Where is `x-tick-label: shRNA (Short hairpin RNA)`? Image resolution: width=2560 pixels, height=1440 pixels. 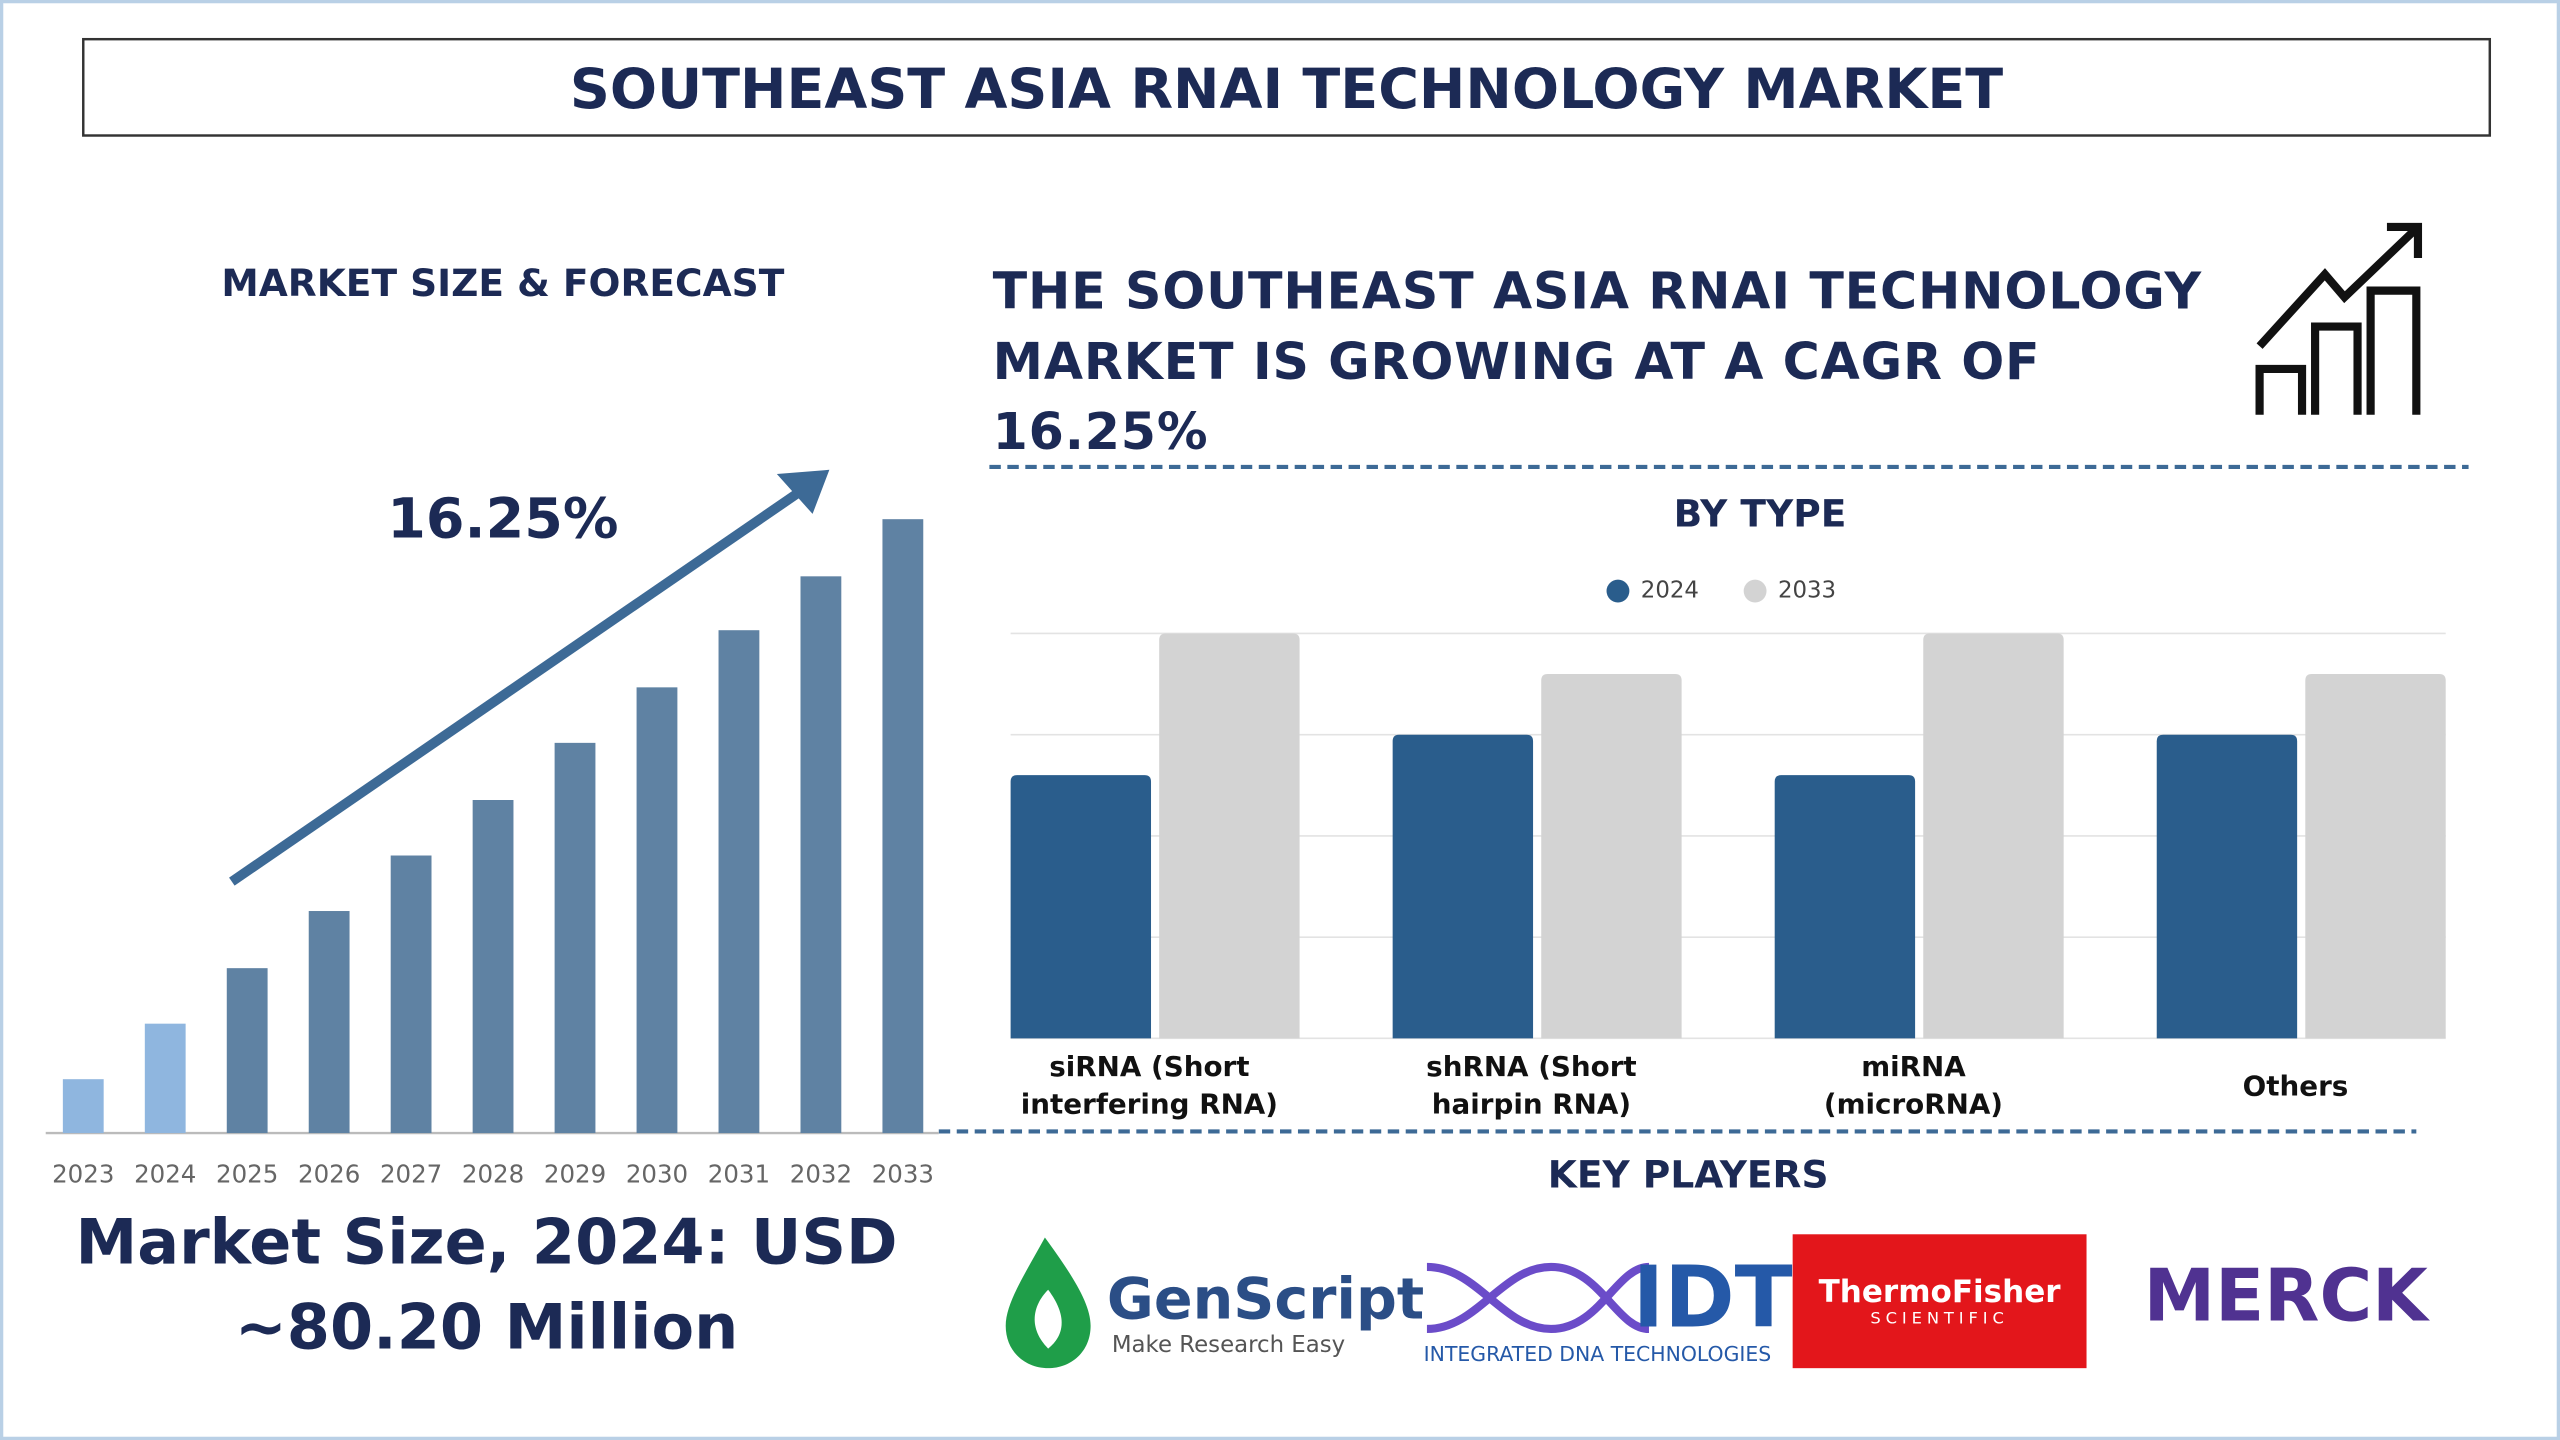
x-tick-label: shRNA (Short hairpin RNA) is located at coordinates (1531, 1086).